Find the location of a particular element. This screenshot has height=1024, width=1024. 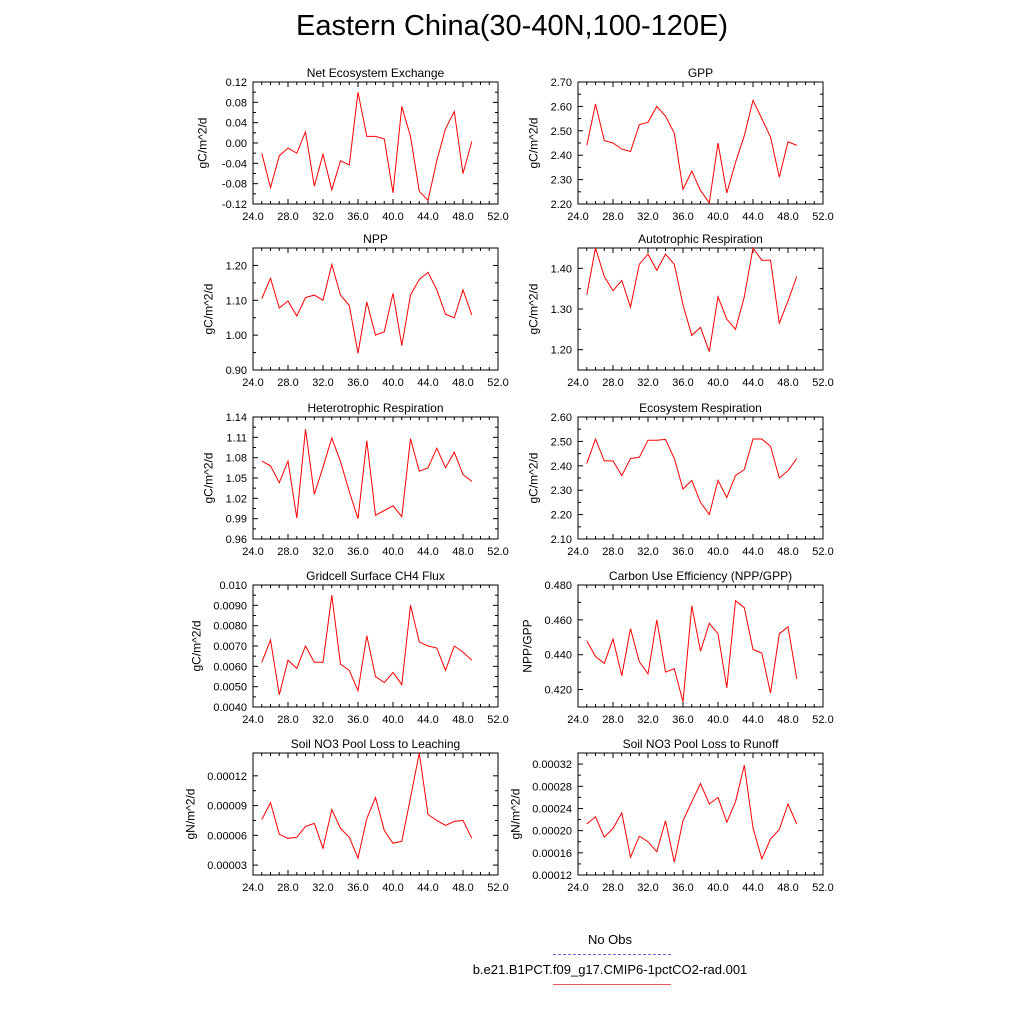

y-tick-label: 0.0060 is located at coordinates (230, 667).